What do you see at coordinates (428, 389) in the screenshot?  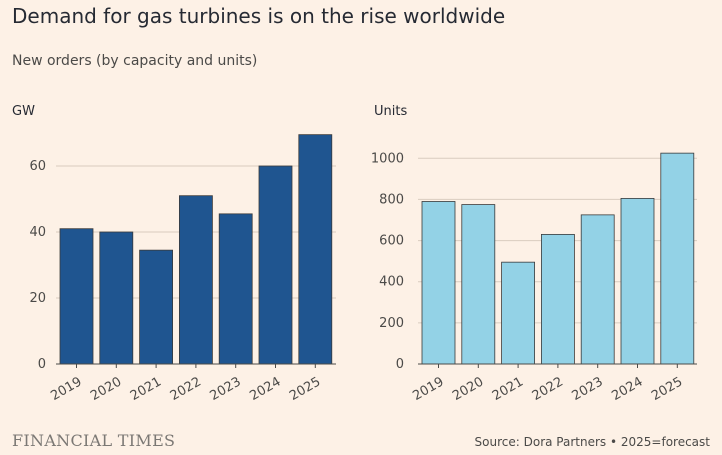 I see `units-x-tick-label: 2019` at bounding box center [428, 389].